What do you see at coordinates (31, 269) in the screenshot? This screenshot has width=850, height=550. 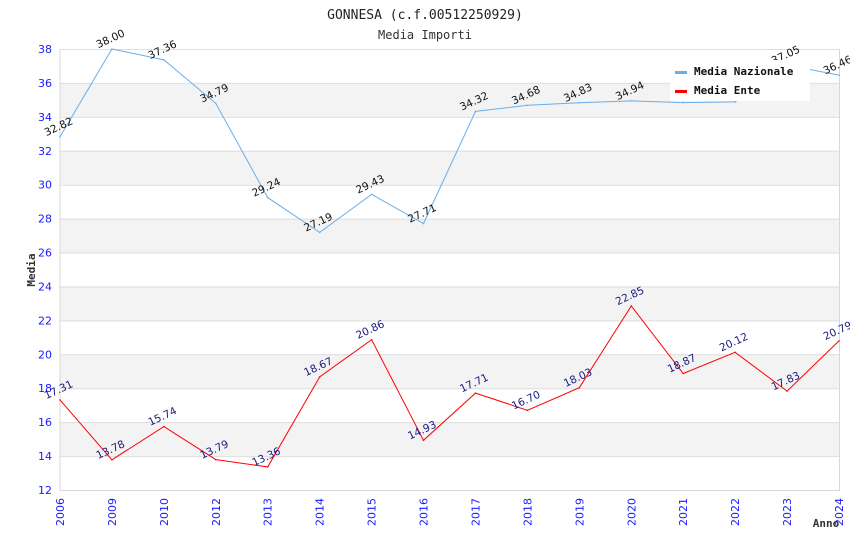 I see `y-axis-label: Media` at bounding box center [31, 269].